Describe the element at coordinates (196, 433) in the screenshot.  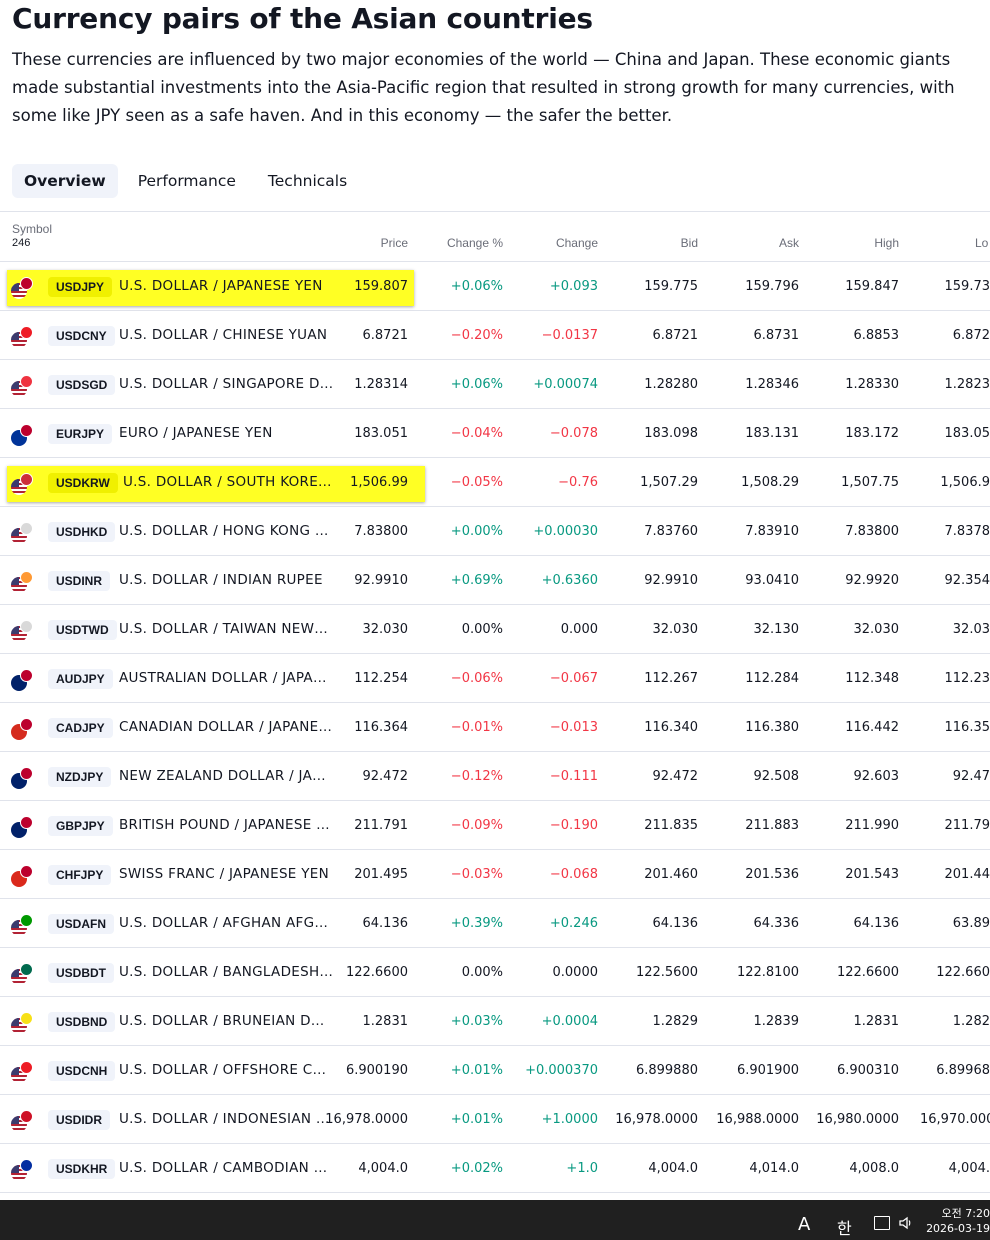
I see `pair-name: EURO / JAPANESE YEN` at that location.